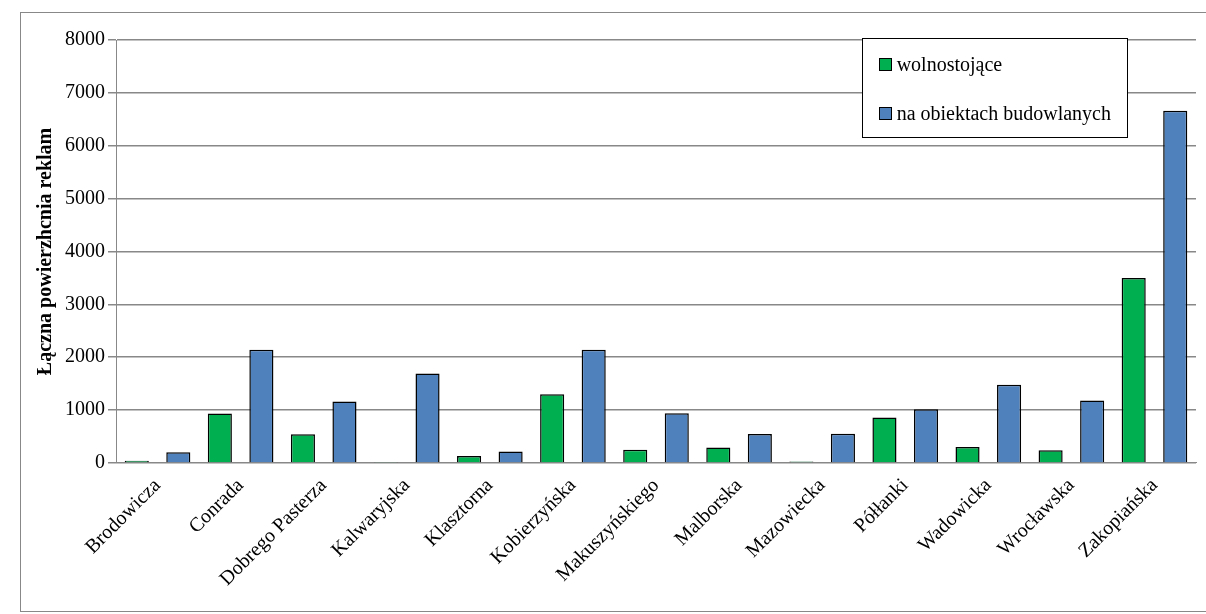 Image resolution: width=1206 pixels, height=614 pixels. Describe the element at coordinates (85, 143) in the screenshot. I see `y-tick-label: 6000` at that location.